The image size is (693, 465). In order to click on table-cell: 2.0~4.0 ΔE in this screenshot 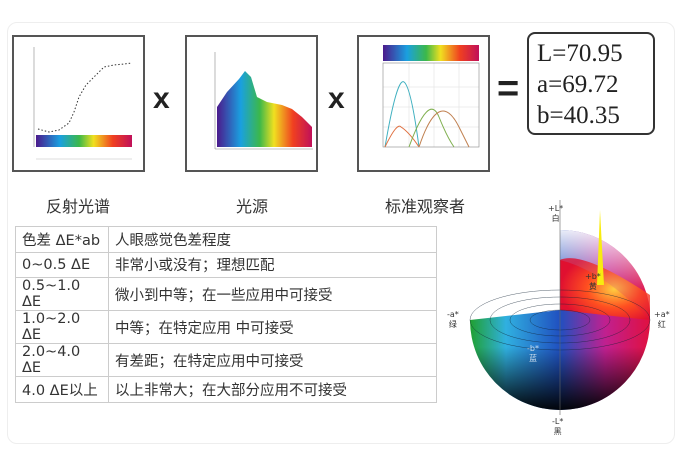, I will do `click(62, 360)`.